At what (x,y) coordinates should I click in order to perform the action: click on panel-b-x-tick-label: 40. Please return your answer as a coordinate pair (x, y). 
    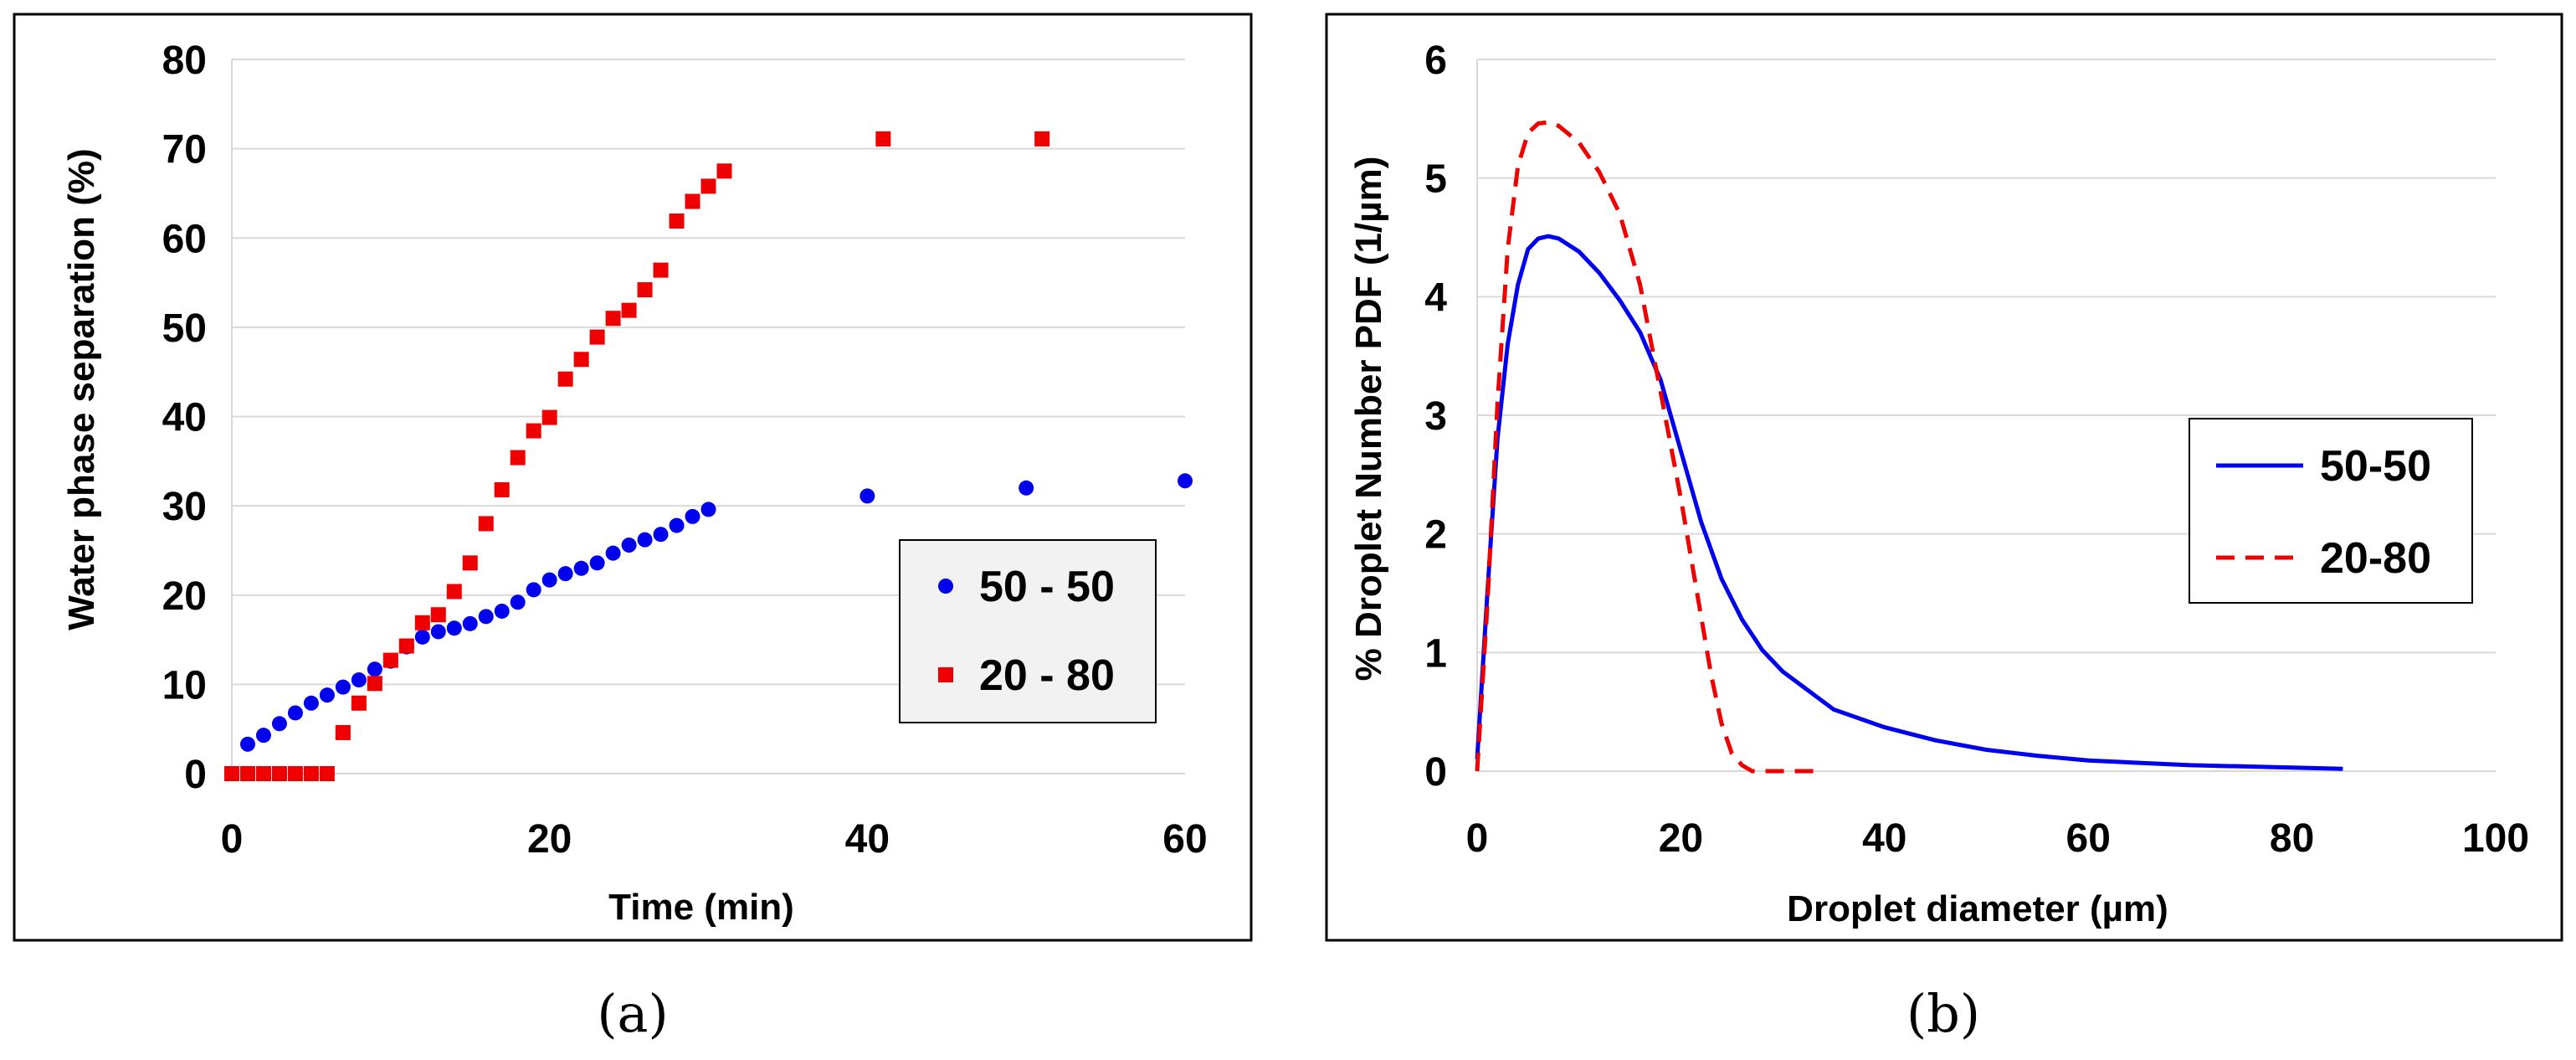
    Looking at the image, I should click on (1884, 838).